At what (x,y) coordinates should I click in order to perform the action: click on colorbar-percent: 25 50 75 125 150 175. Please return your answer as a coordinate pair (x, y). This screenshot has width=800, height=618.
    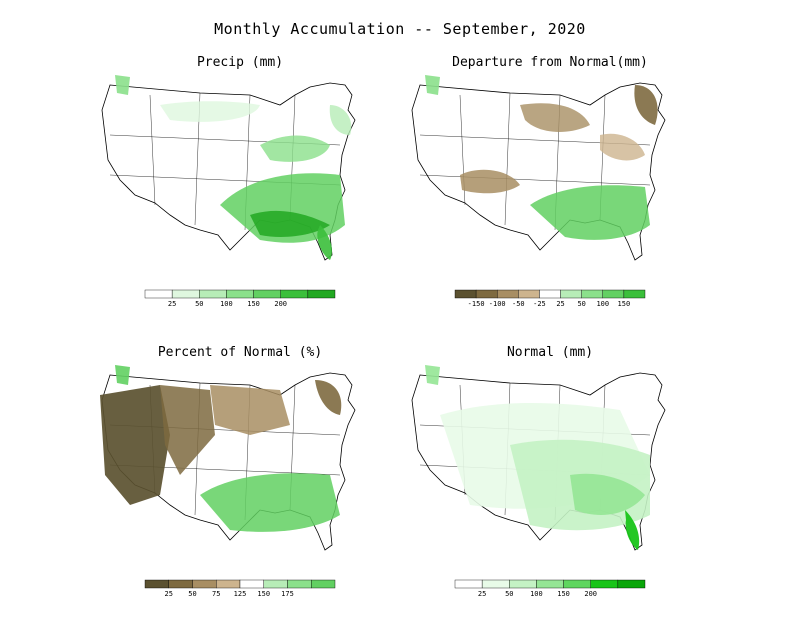
    Looking at the image, I should click on (240, 588).